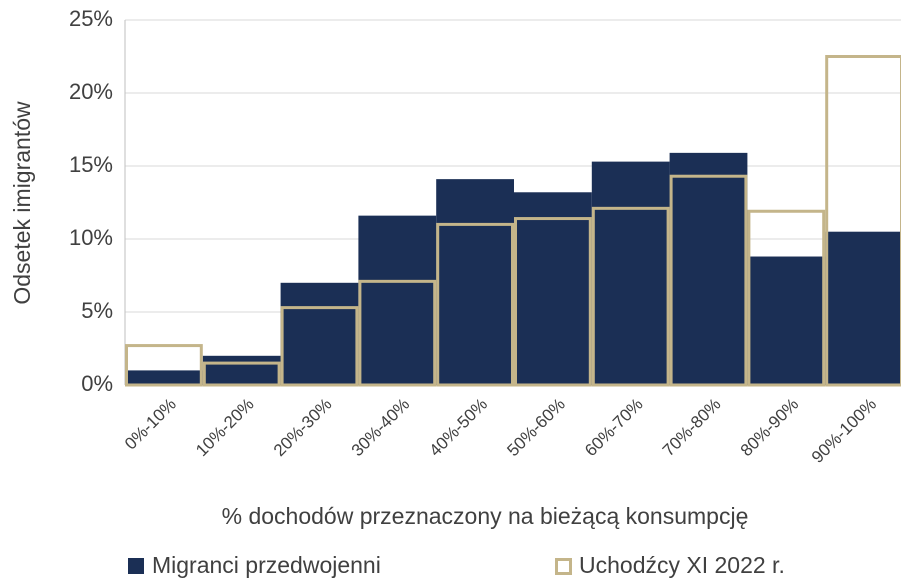  Describe the element at coordinates (97, 383) in the screenshot. I see `y-tick-label: 0%` at that location.